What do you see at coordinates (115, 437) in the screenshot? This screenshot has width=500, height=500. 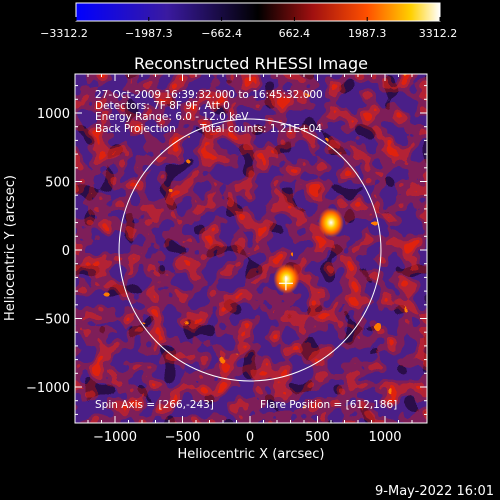 I see `x-tick-label: −1000` at bounding box center [115, 437].